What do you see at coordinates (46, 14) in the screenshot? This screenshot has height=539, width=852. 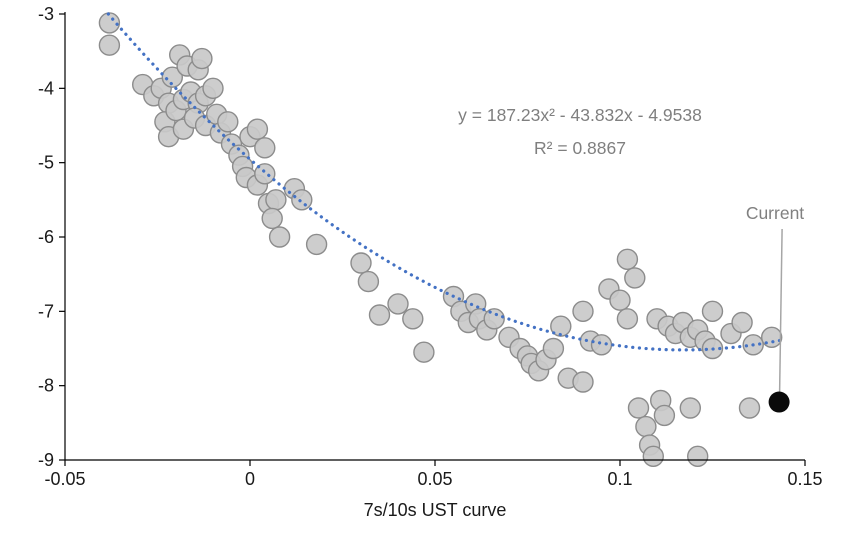 I see `y-tick-label: -3` at bounding box center [46, 14].